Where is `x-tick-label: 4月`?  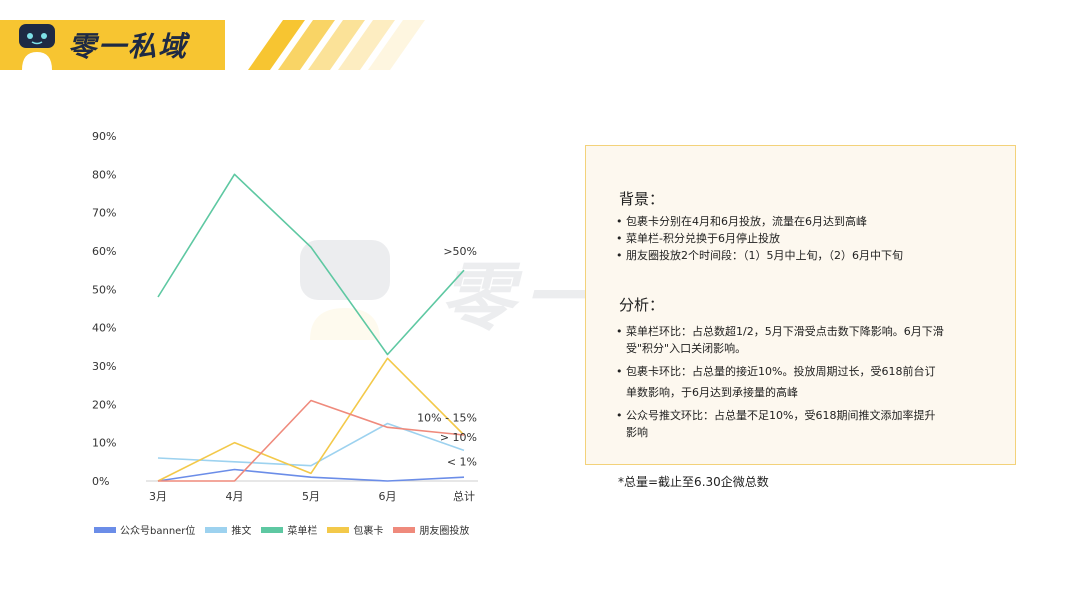 x-tick-label: 4月 is located at coordinates (235, 496).